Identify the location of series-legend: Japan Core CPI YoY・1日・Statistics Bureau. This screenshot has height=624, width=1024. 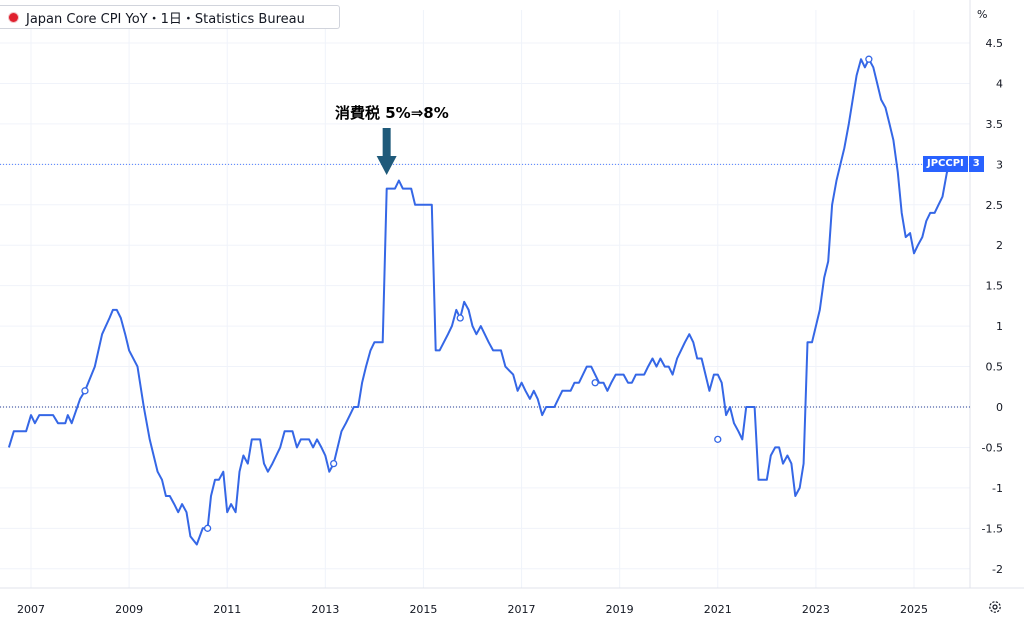
(170, 17).